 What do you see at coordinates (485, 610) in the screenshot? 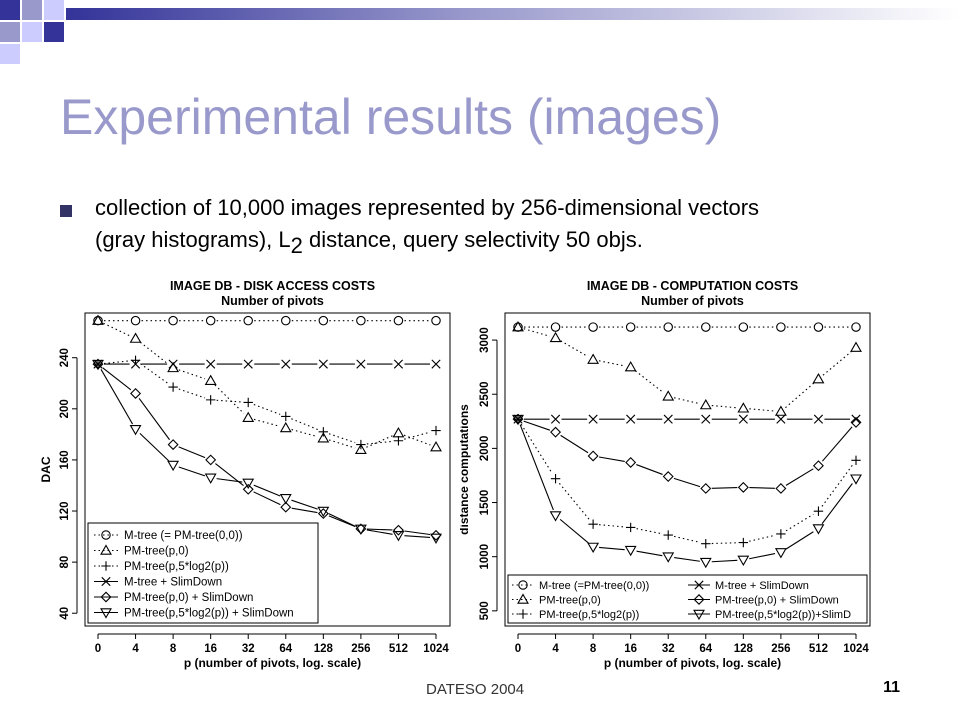
I see `y-tick-label: 500` at bounding box center [485, 610].